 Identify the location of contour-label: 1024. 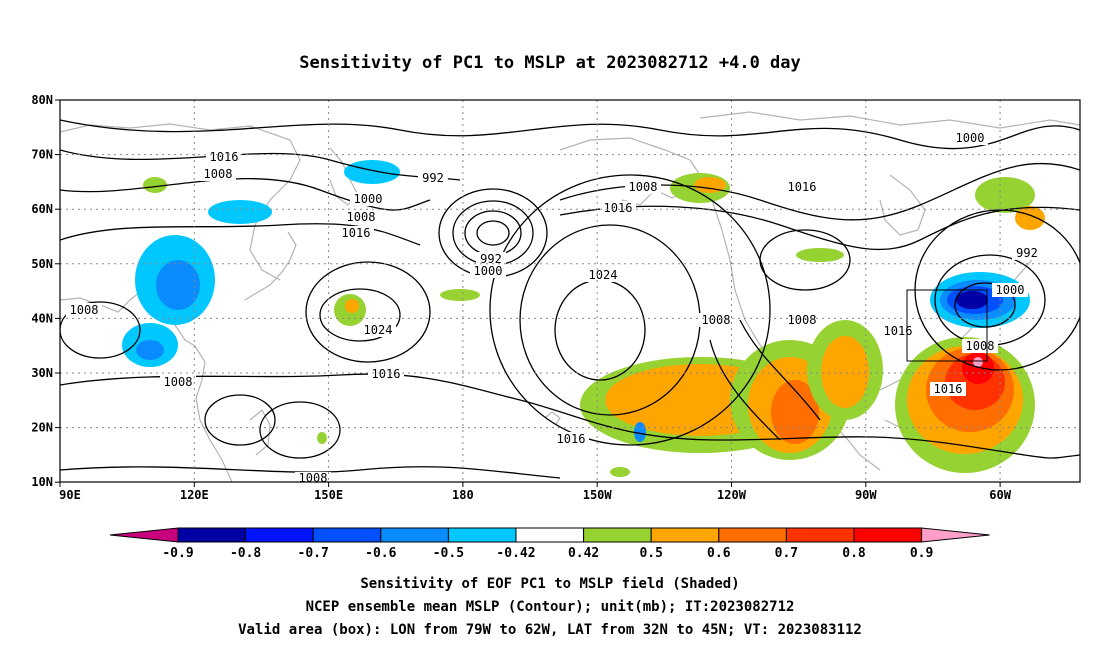
(378, 330).